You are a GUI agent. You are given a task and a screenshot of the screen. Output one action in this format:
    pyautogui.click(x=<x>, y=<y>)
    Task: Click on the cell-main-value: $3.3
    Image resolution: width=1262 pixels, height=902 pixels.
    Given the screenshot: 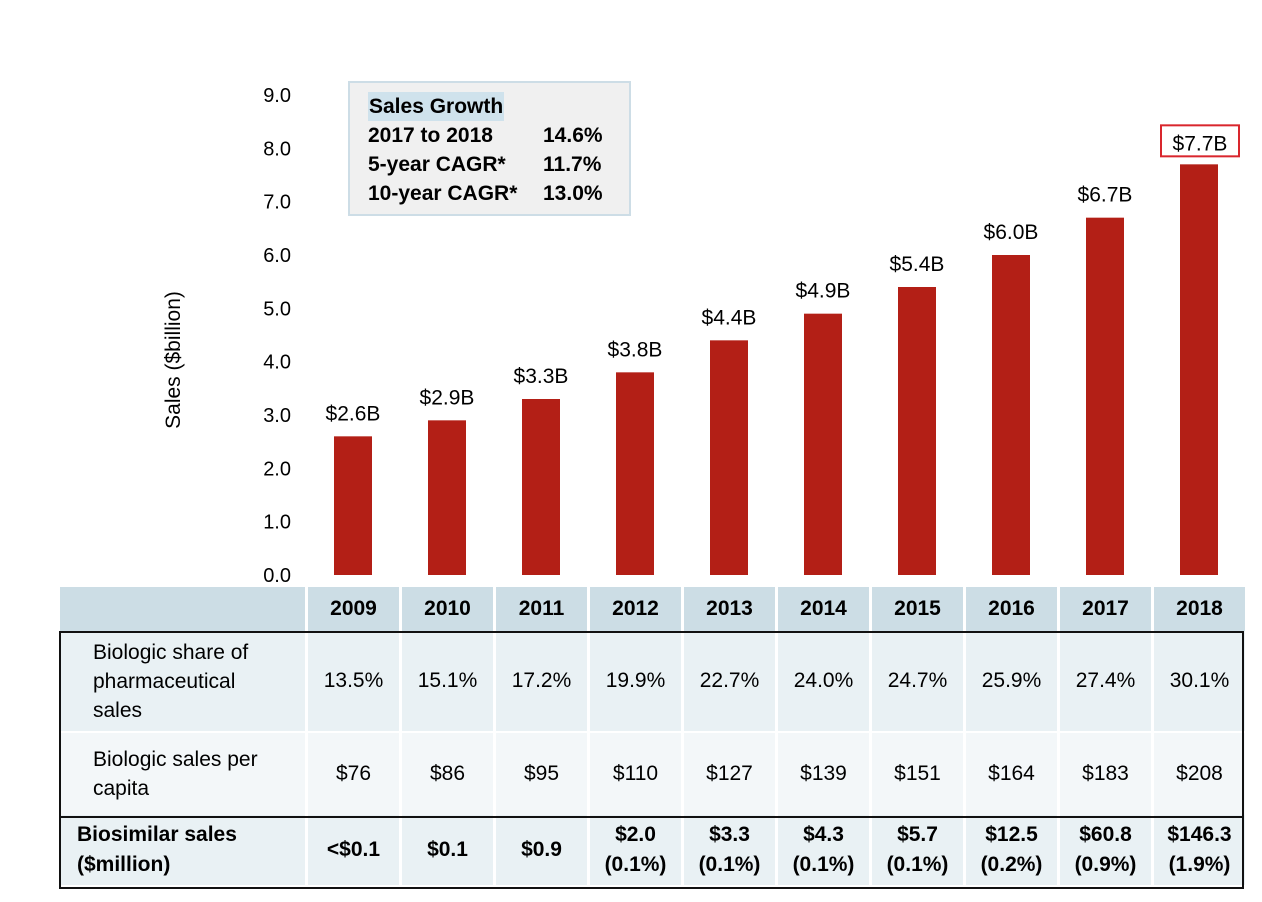 What is the action you would take?
    pyautogui.click(x=729, y=834)
    